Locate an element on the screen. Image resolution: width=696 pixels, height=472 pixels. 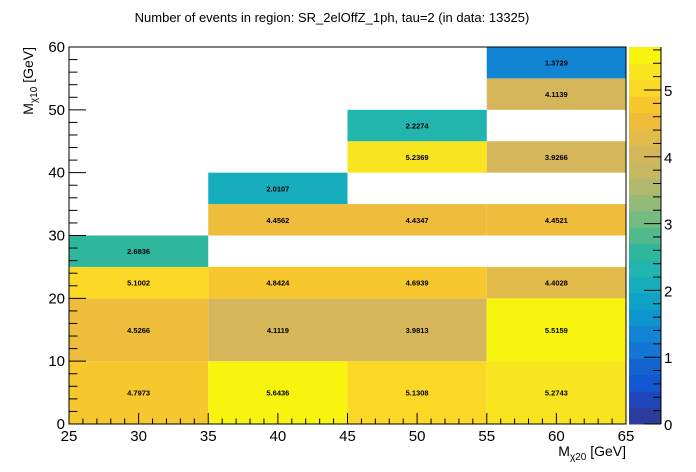
x-axis-title-sub: χ20 is located at coordinates (578, 457).